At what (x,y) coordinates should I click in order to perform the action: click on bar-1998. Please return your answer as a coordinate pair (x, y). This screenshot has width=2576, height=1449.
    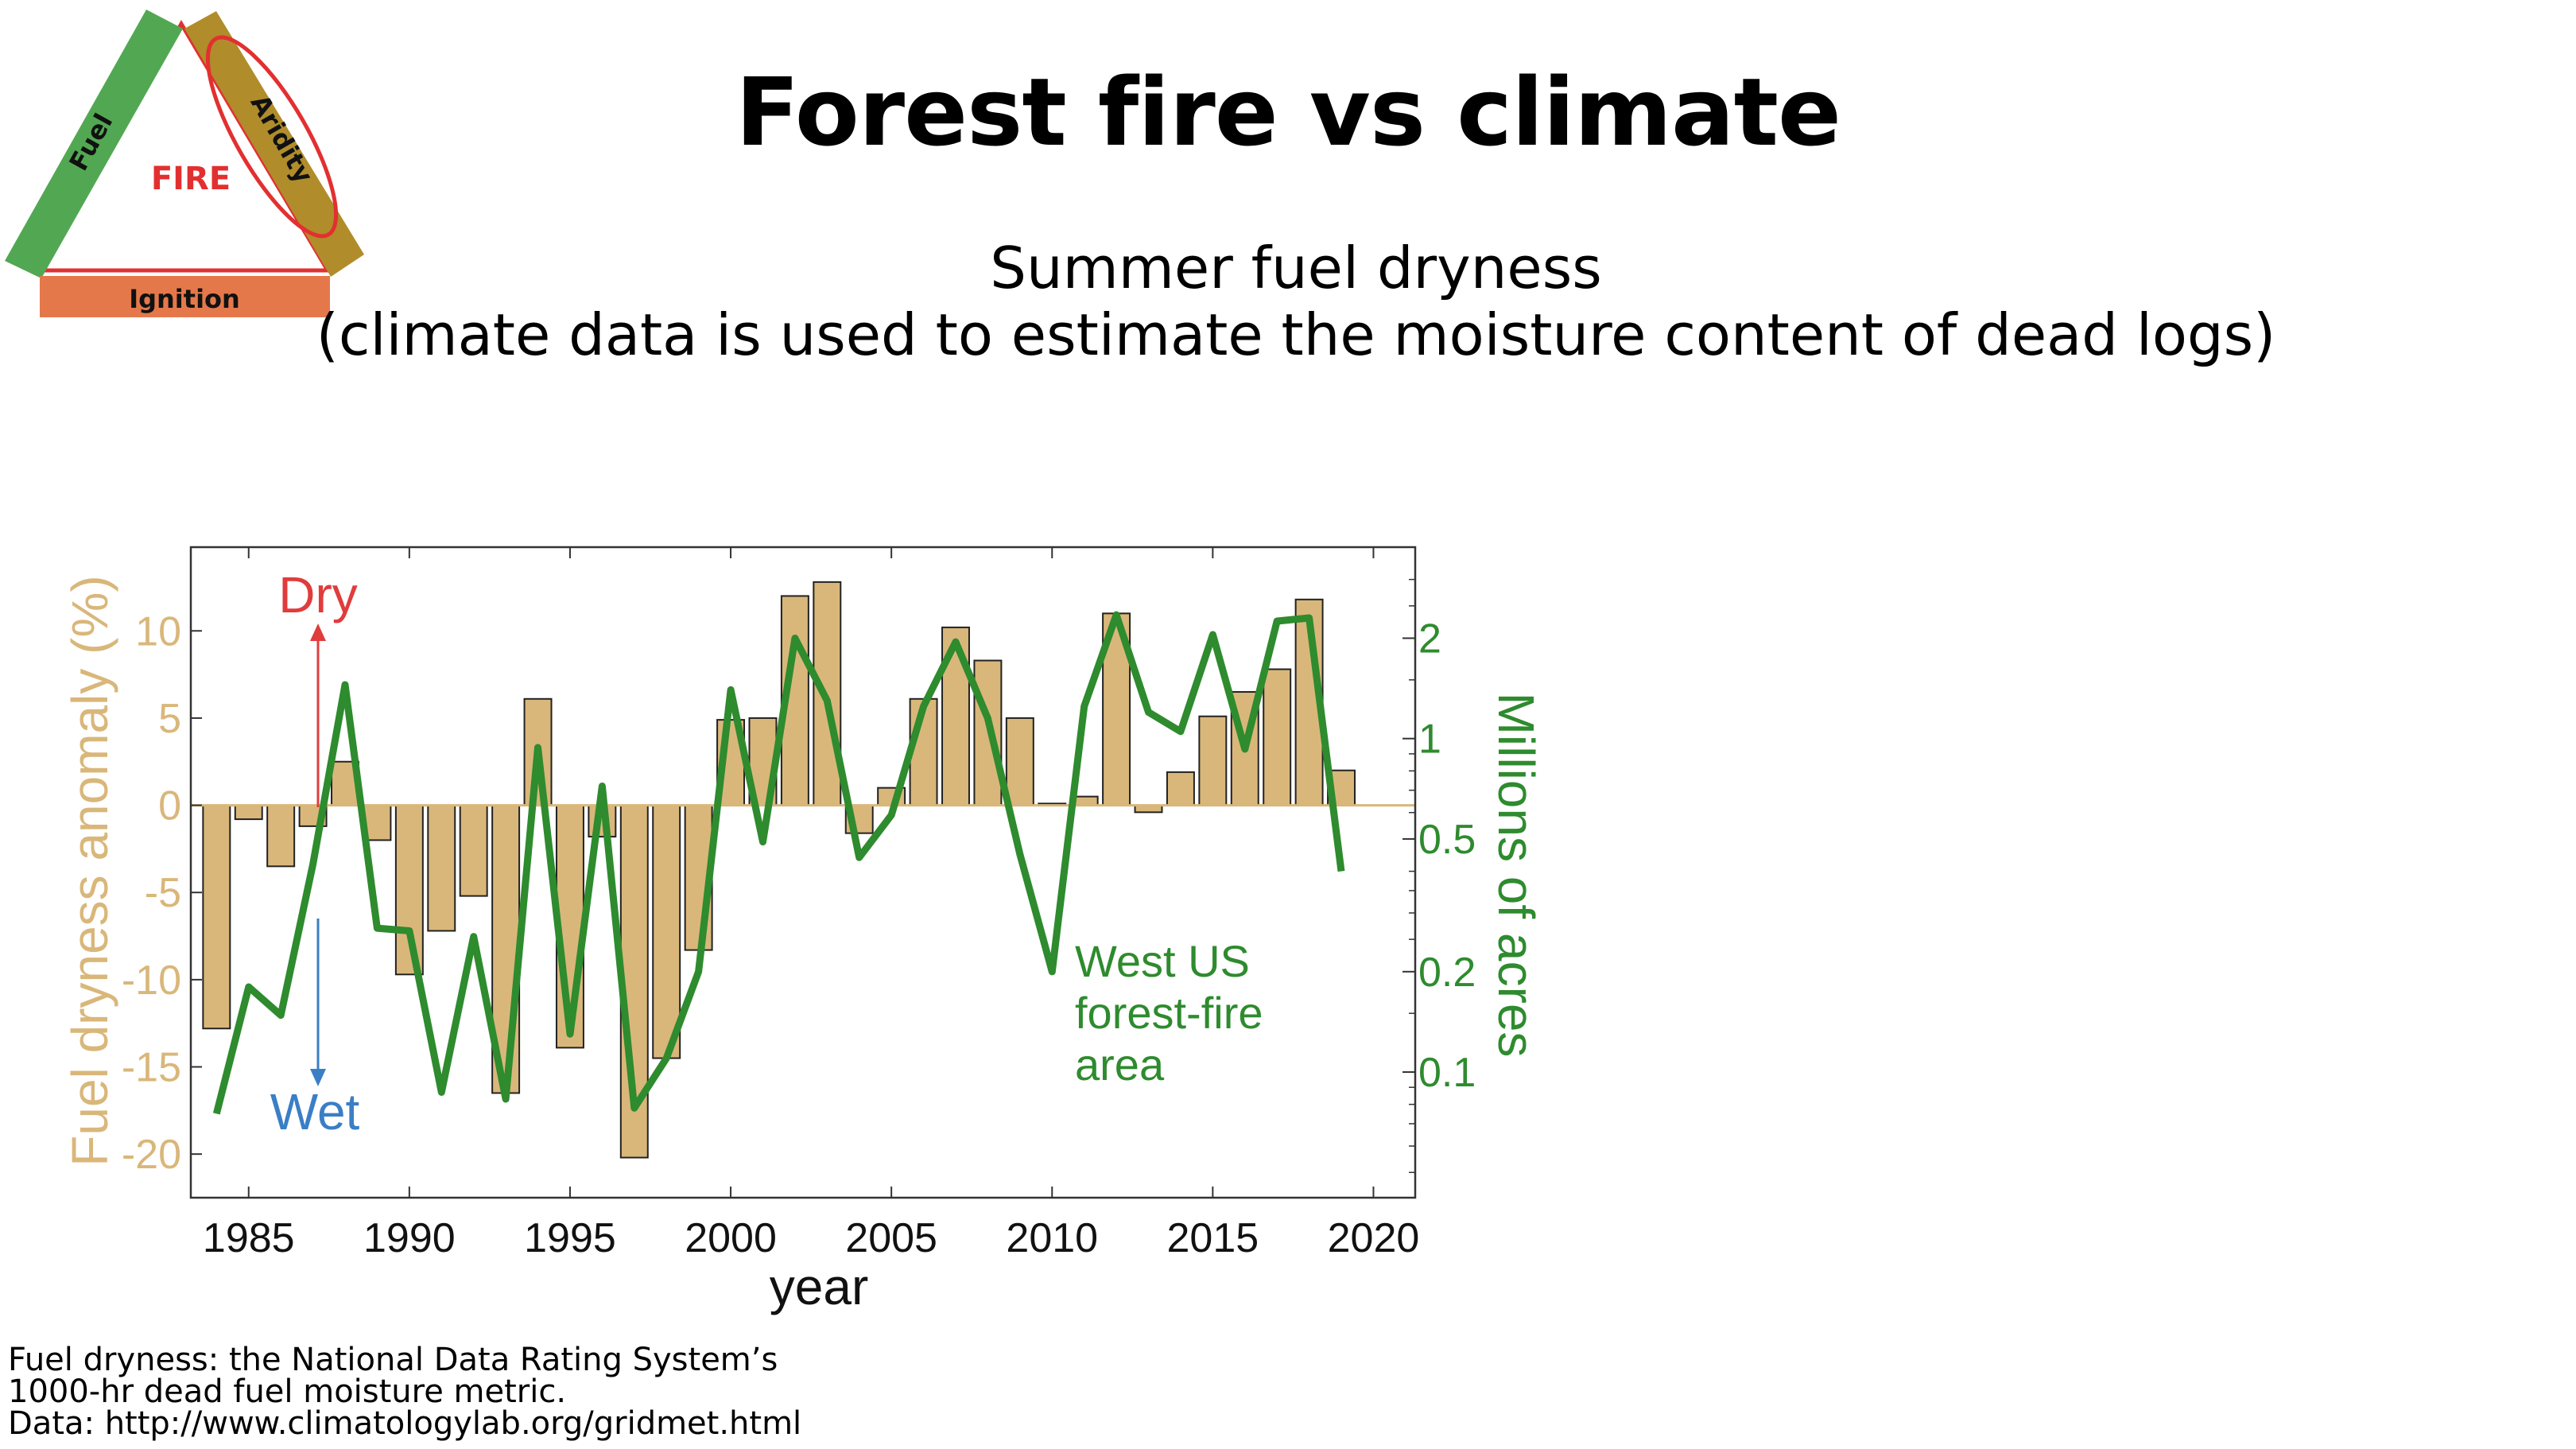
    Looking at the image, I should click on (666, 931).